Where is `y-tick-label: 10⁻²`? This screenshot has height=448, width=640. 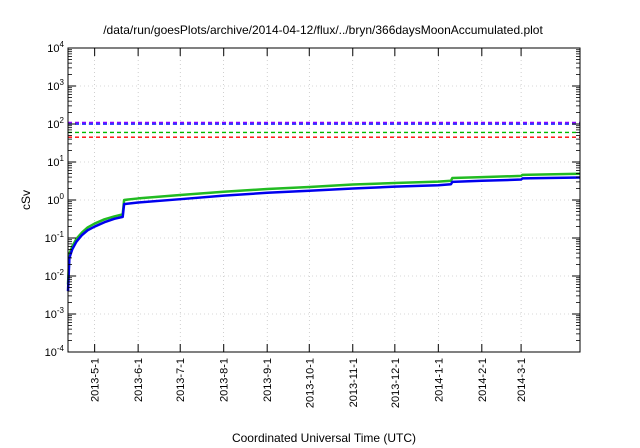 y-tick-label: 10⁻² is located at coordinates (55, 275).